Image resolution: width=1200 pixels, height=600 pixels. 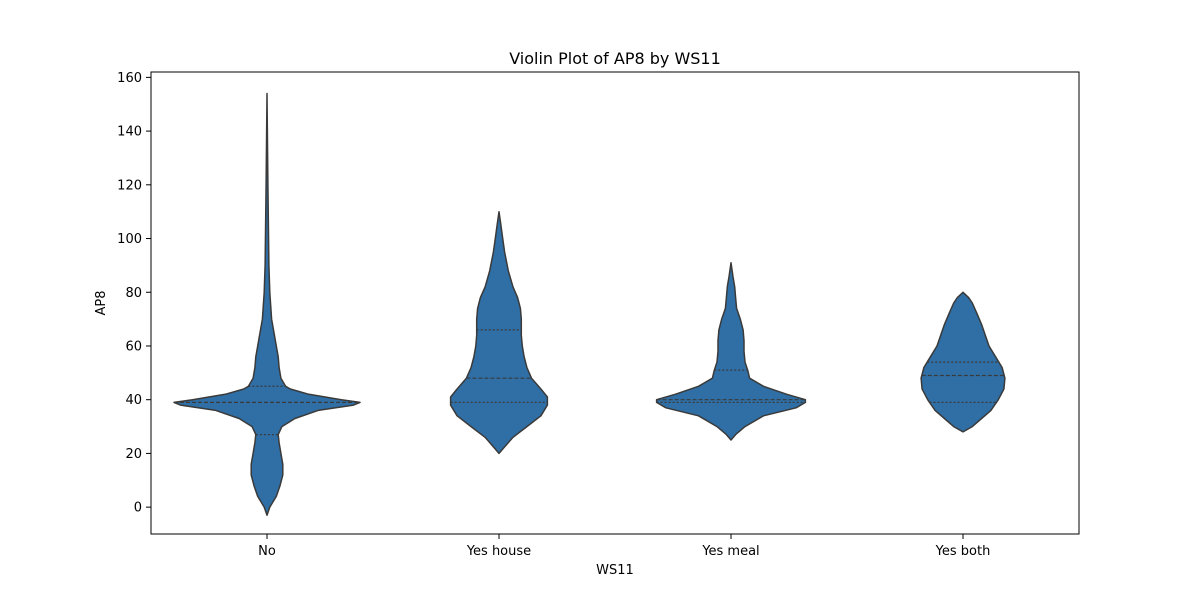 What do you see at coordinates (101, 302) in the screenshot?
I see `y-axis-label: AP8` at bounding box center [101, 302].